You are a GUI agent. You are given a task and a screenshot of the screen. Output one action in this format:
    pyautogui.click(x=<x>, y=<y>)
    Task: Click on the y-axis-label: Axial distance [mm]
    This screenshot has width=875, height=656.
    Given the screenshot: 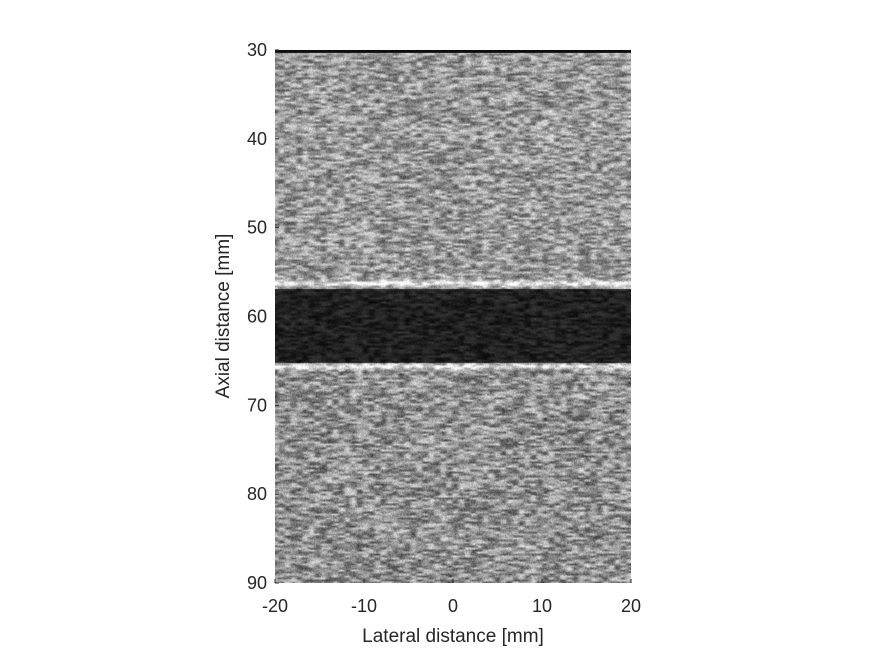 What is the action you would take?
    pyautogui.click(x=223, y=316)
    